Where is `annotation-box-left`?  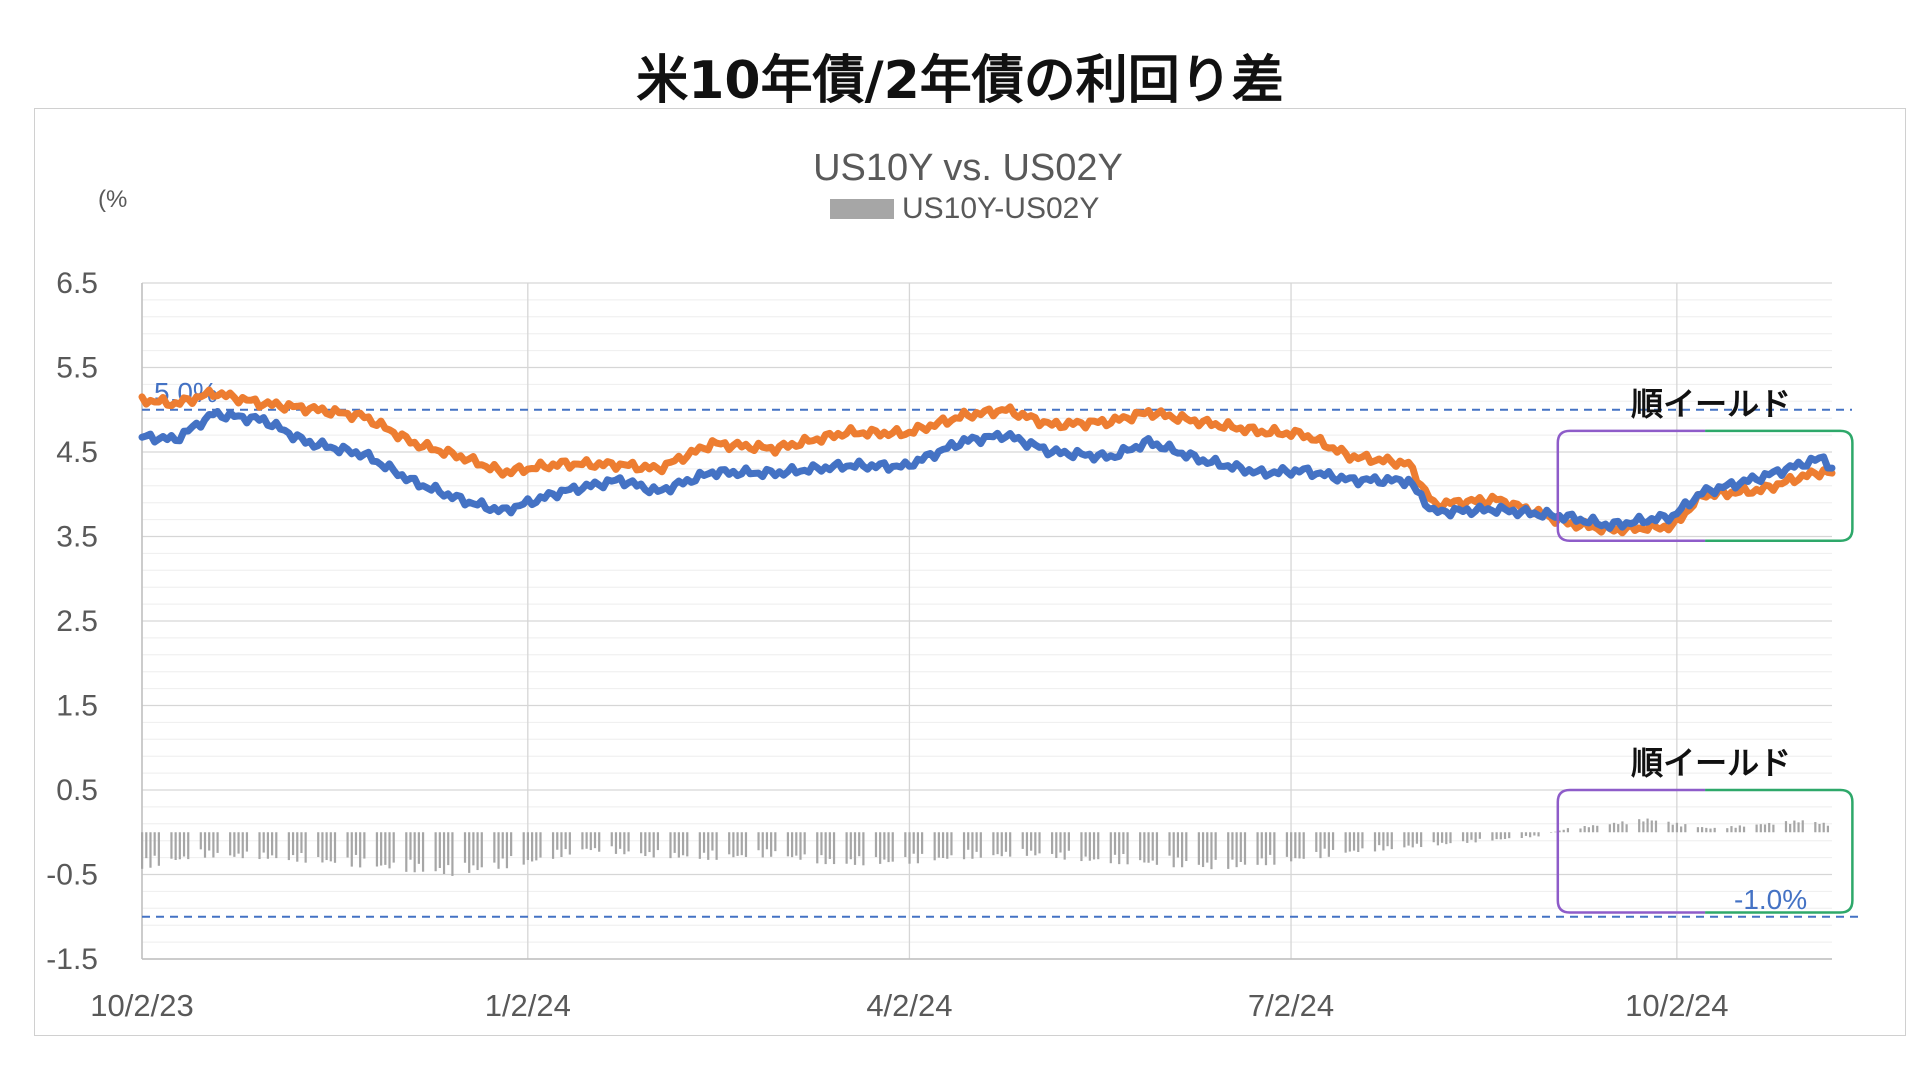
annotation-box-left is located at coordinates (1631, 485).